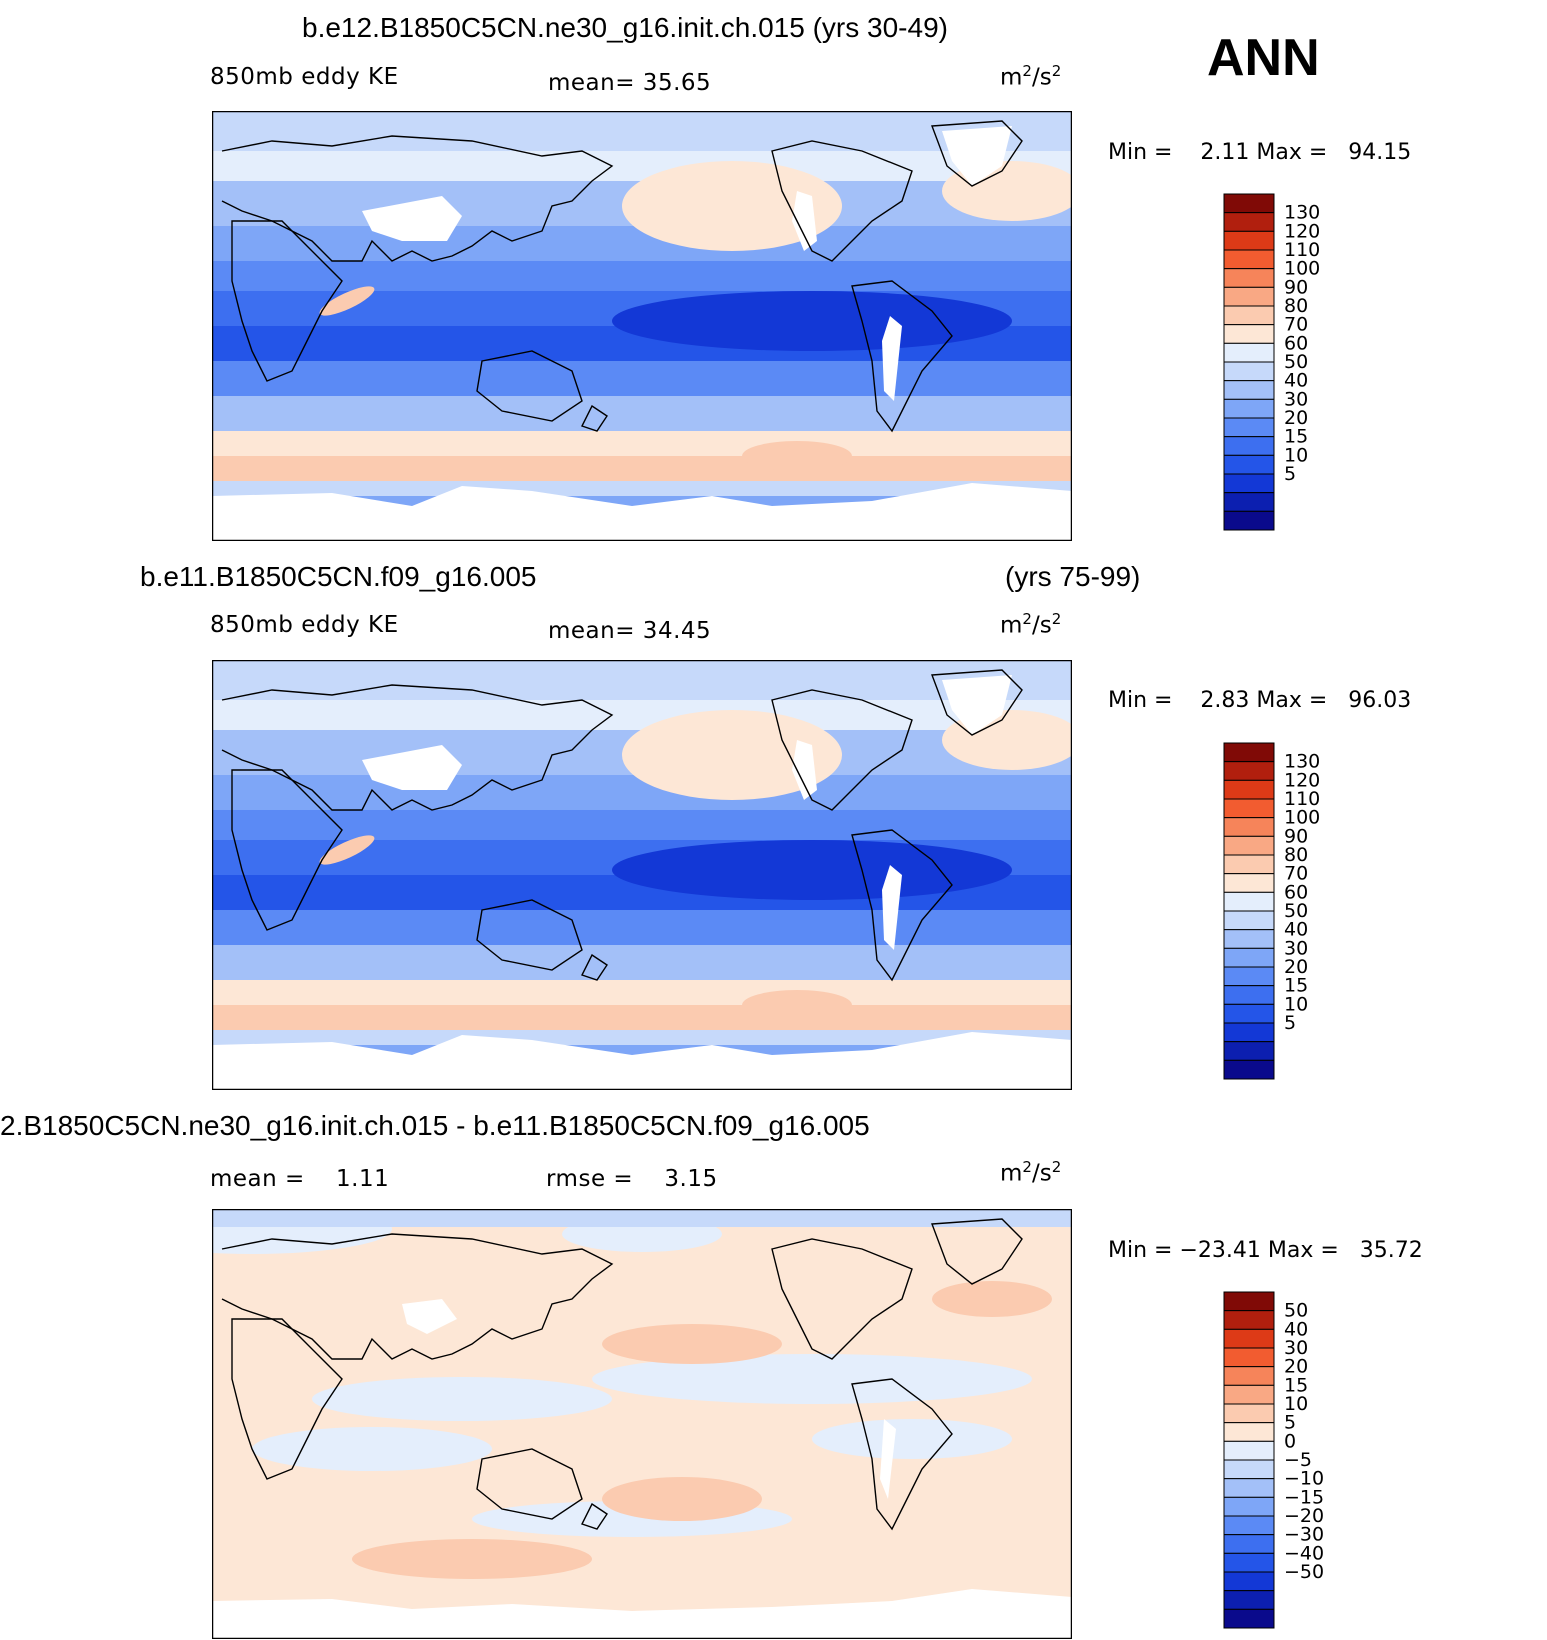 The height and width of the screenshot is (1640, 1547). I want to click on colorbar-tick-label: 5, so click(1290, 1023).